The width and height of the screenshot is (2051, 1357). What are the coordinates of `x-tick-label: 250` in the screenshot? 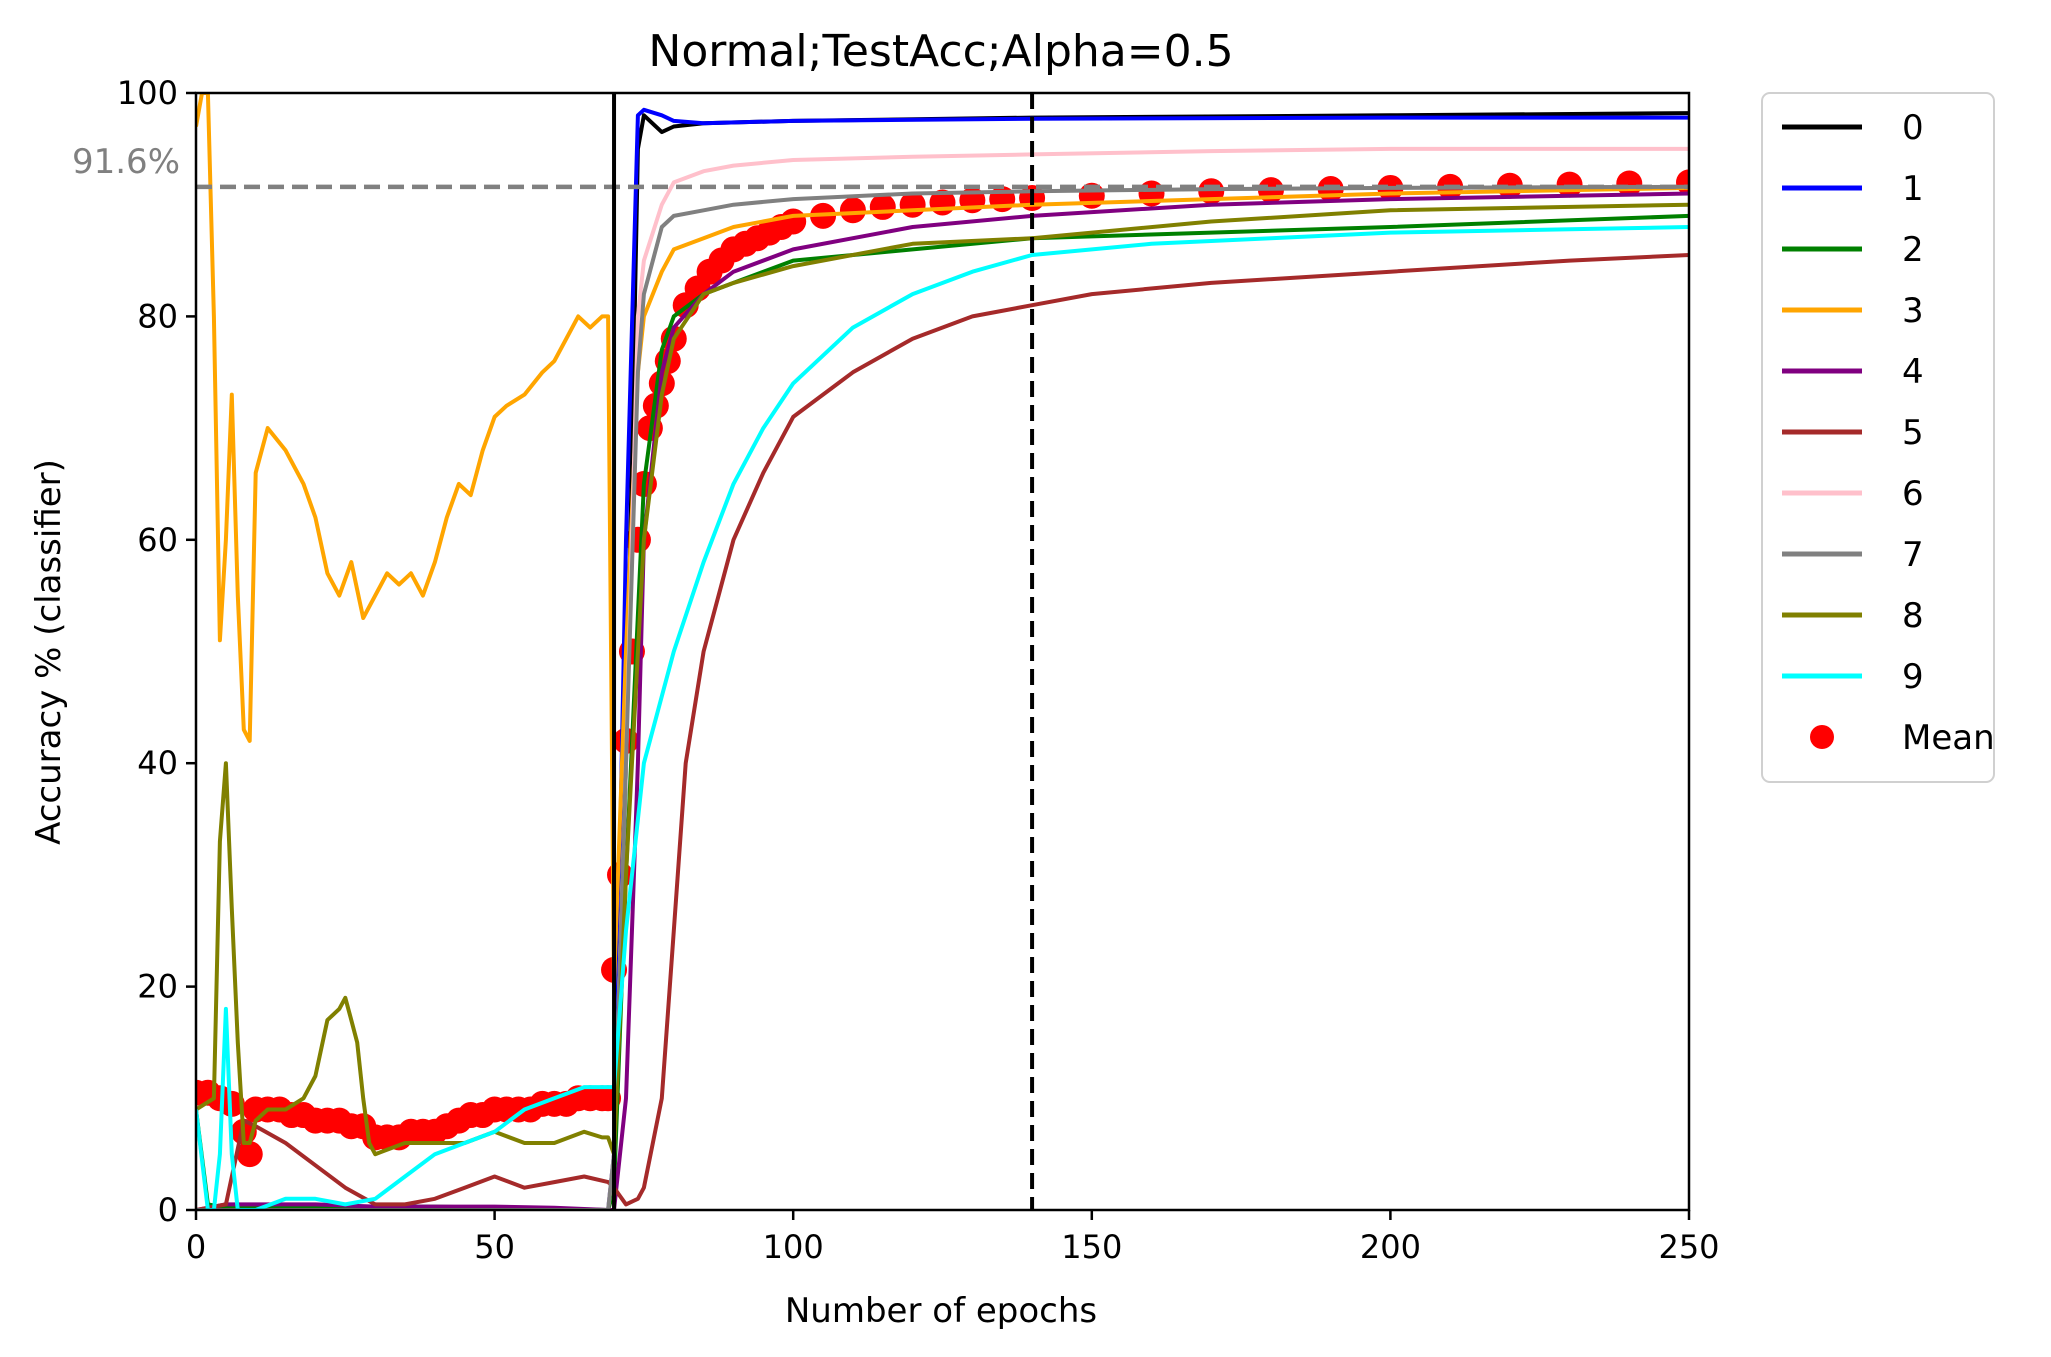 It's located at (1688, 1247).